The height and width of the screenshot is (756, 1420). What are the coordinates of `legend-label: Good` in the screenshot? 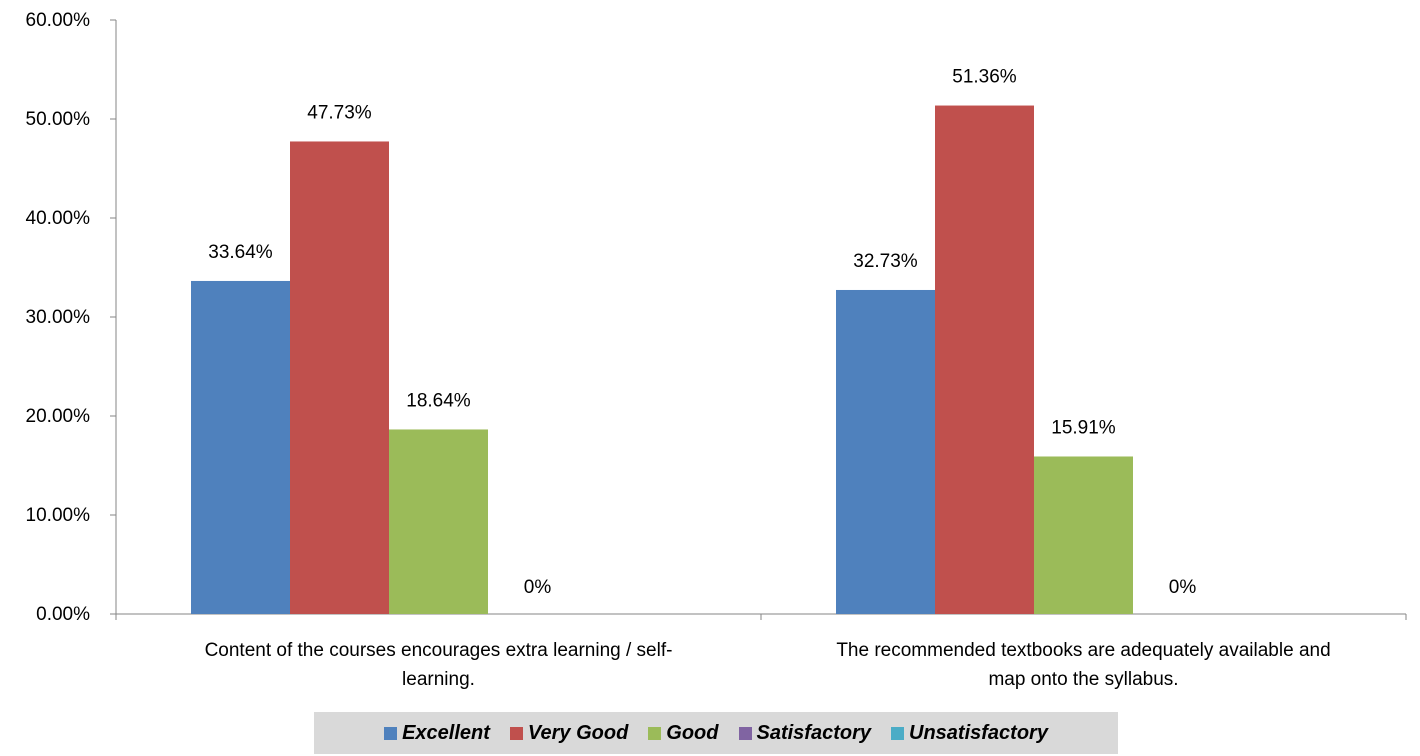 It's located at (692, 732).